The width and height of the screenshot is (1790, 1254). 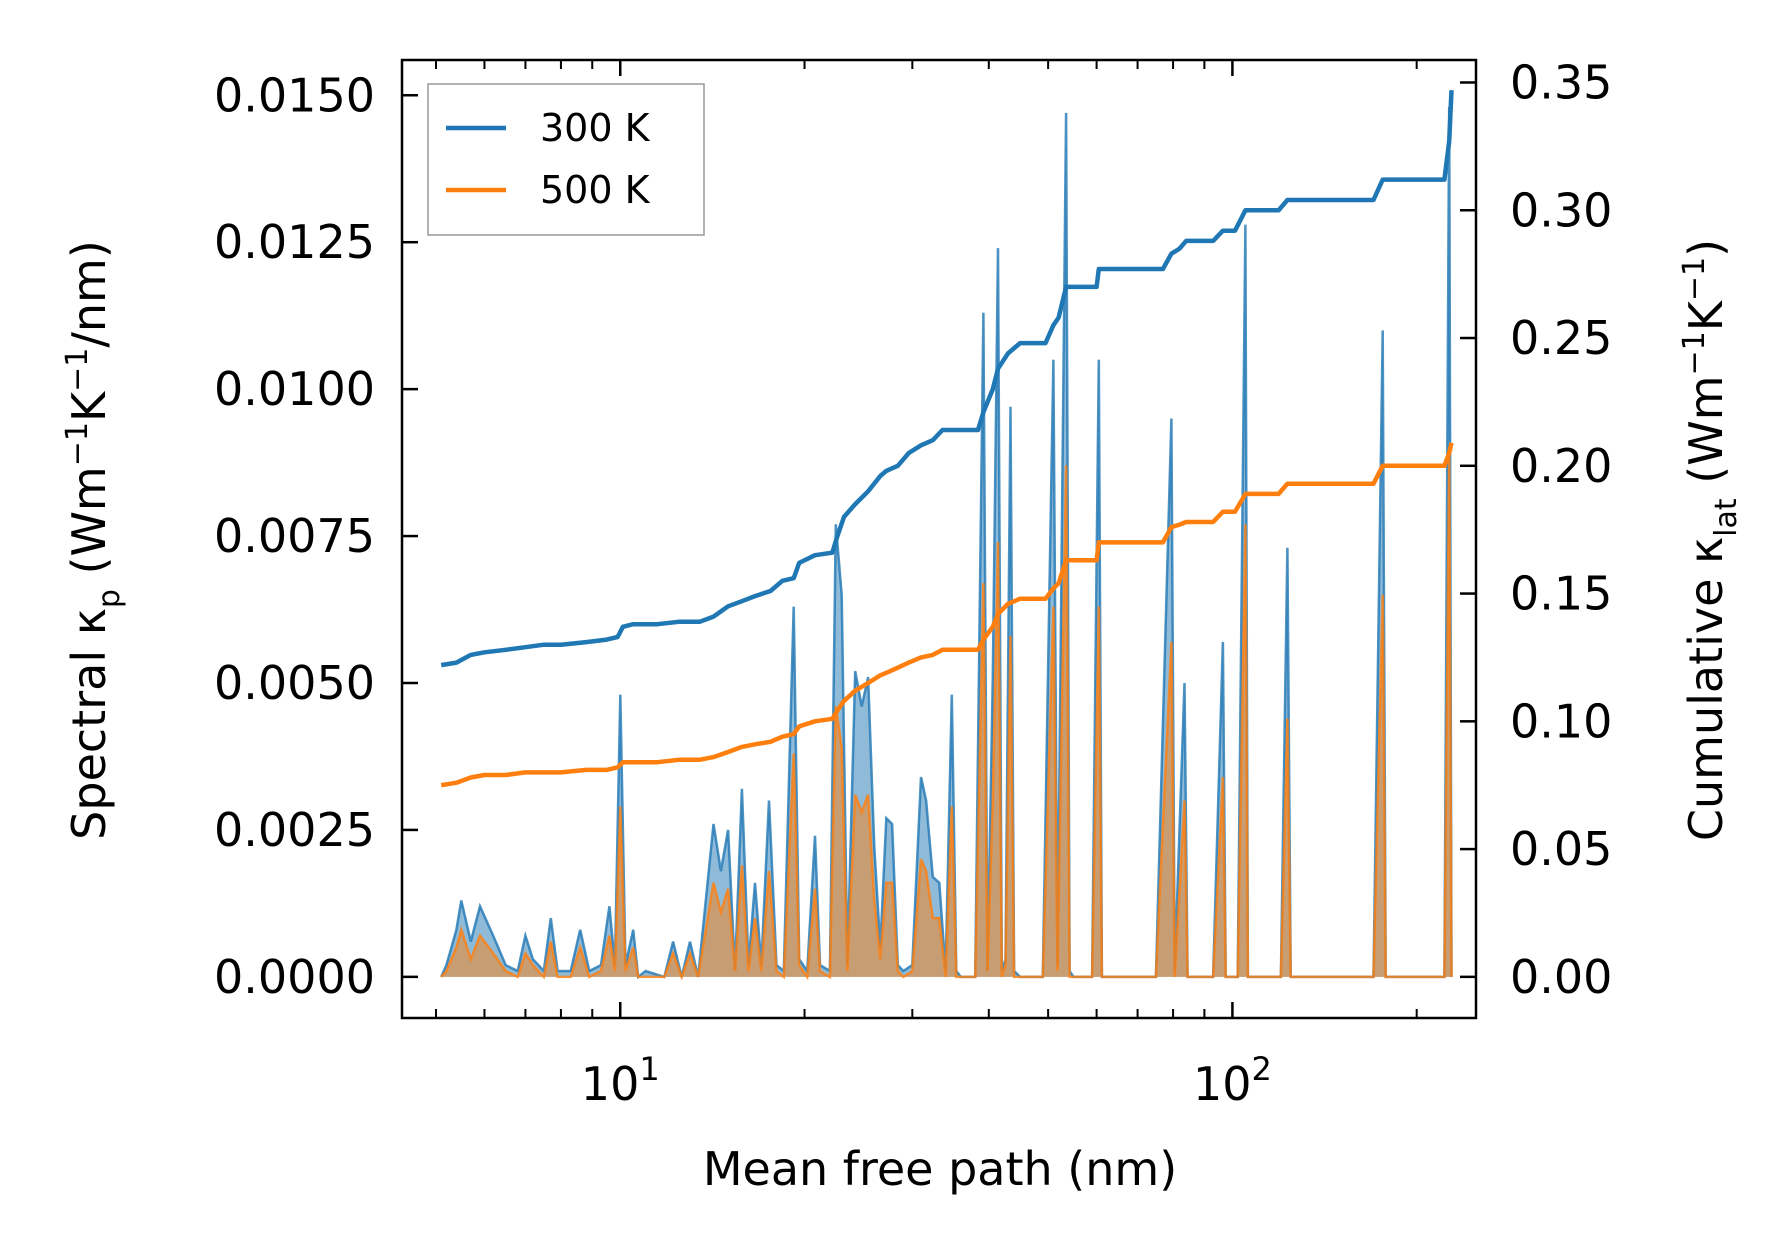 What do you see at coordinates (1561, 466) in the screenshot?
I see `y2-tick-label: 0.20` at bounding box center [1561, 466].